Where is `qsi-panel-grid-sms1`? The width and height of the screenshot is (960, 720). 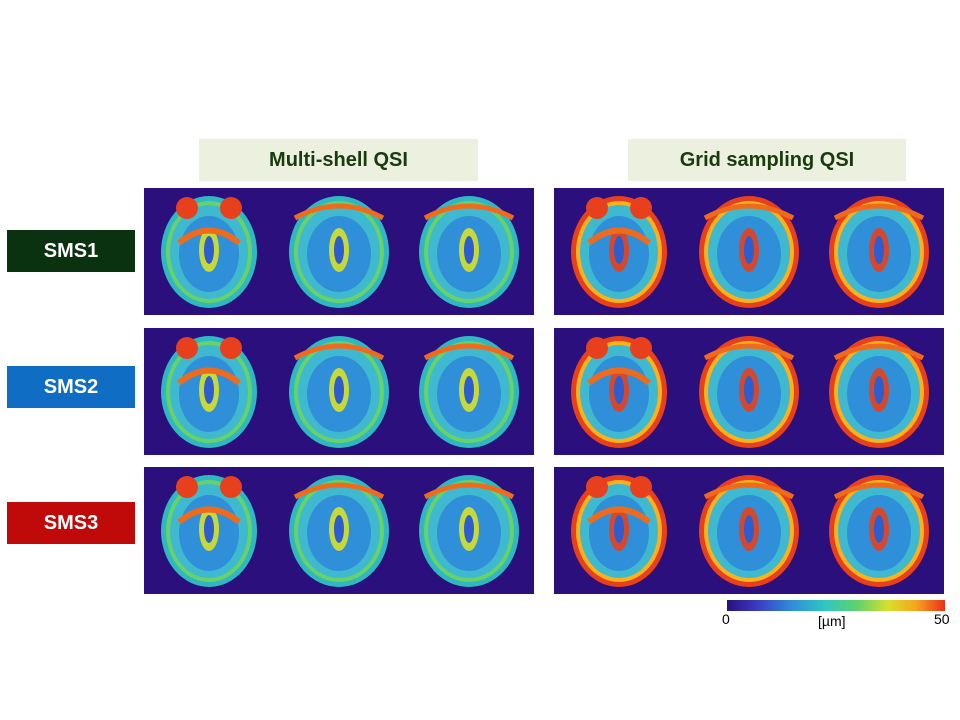 qsi-panel-grid-sms1 is located at coordinates (749, 251).